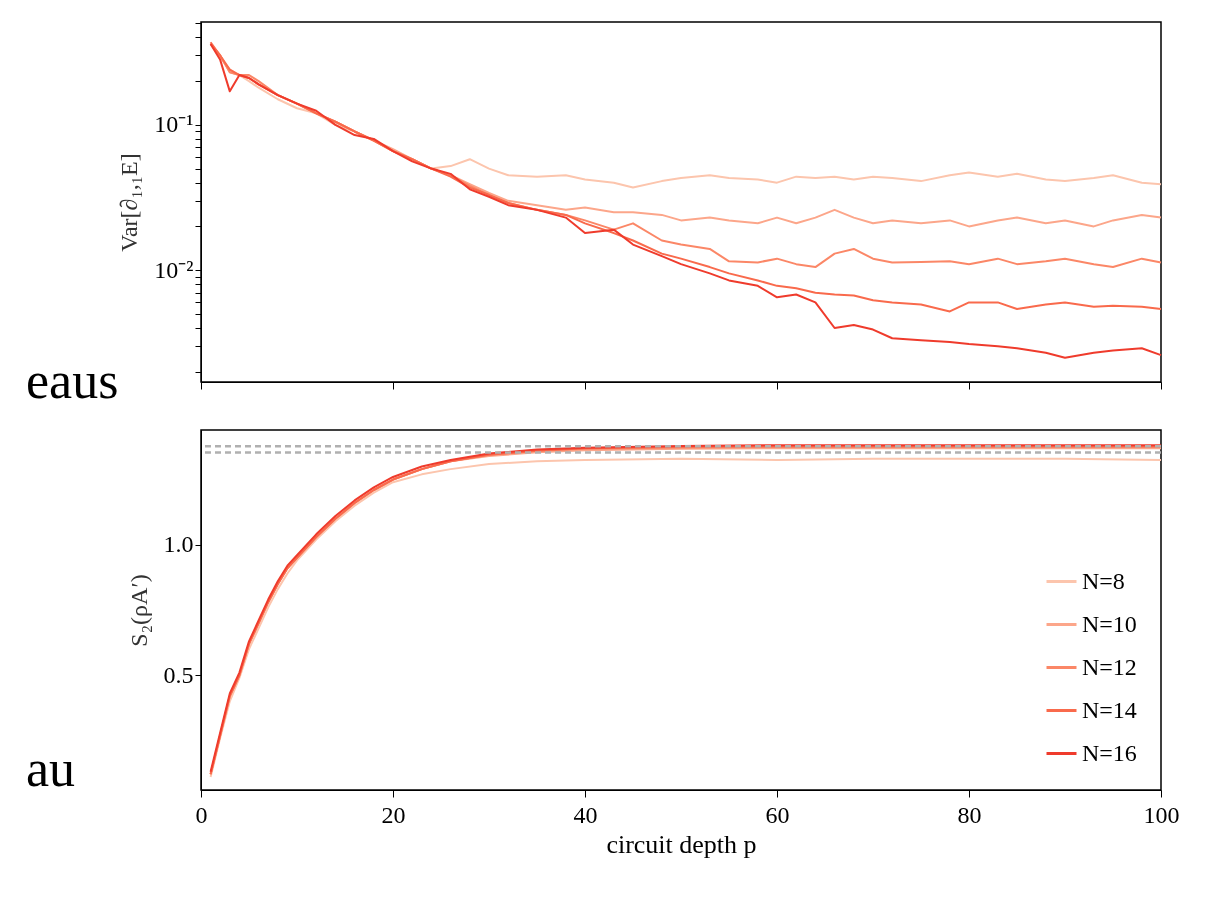 The width and height of the screenshot is (1211, 921). What do you see at coordinates (1161, 814) in the screenshot?
I see `x-tick-label: 100` at bounding box center [1161, 814].